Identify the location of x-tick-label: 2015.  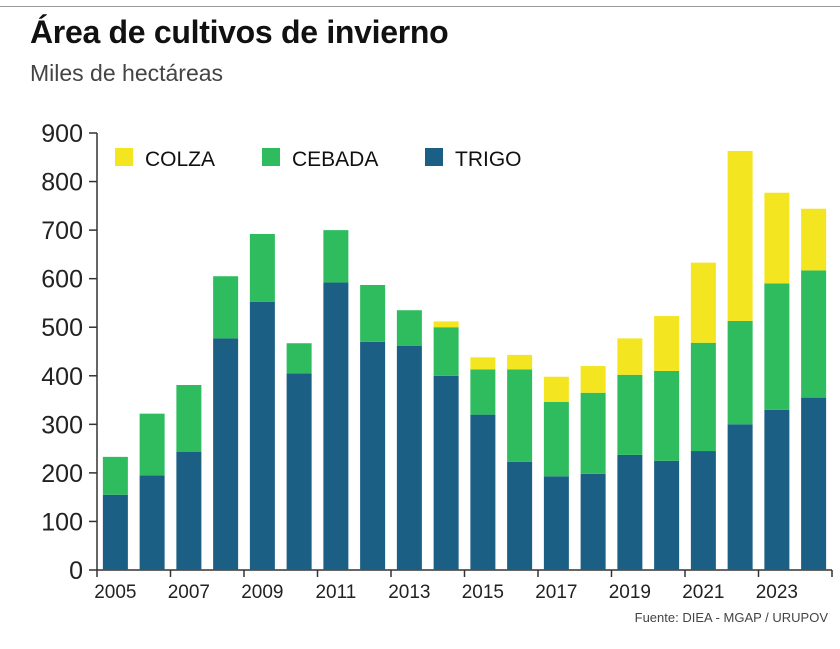
(483, 592).